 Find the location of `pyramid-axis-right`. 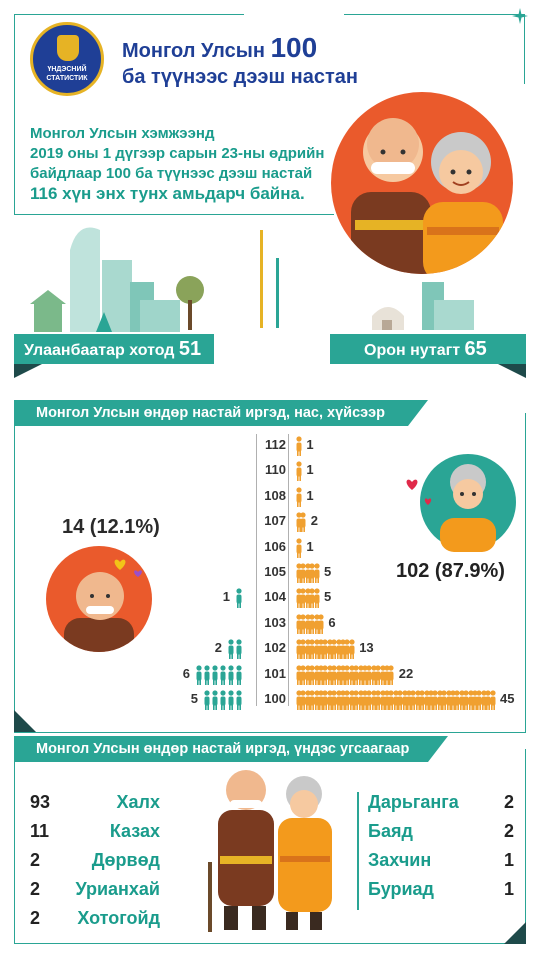

pyramid-axis-right is located at coordinates (256, 570).